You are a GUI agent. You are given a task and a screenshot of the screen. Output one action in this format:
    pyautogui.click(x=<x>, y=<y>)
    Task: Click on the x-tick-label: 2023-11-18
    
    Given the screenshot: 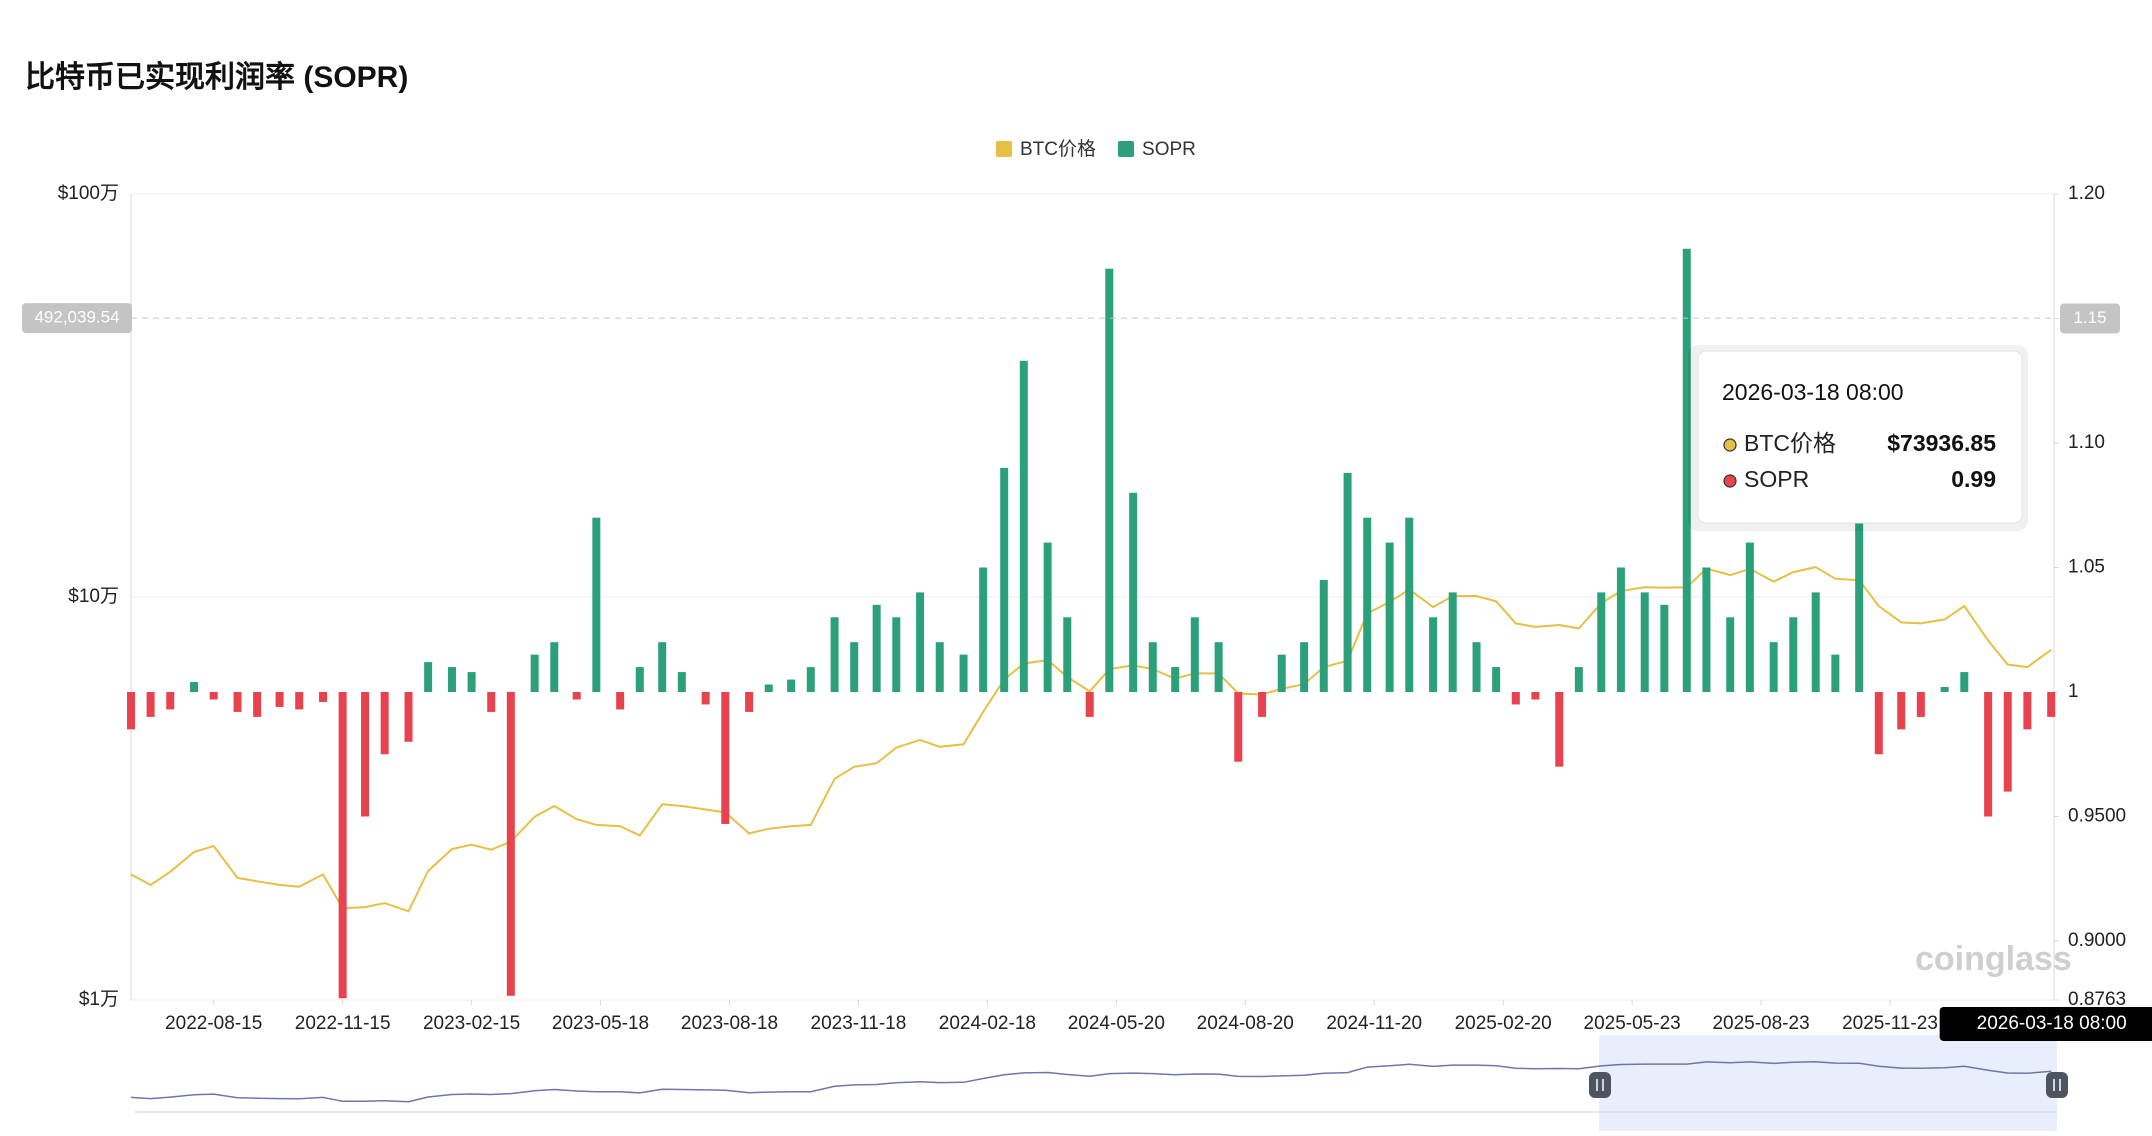 What is the action you would take?
    pyautogui.click(x=859, y=1023)
    